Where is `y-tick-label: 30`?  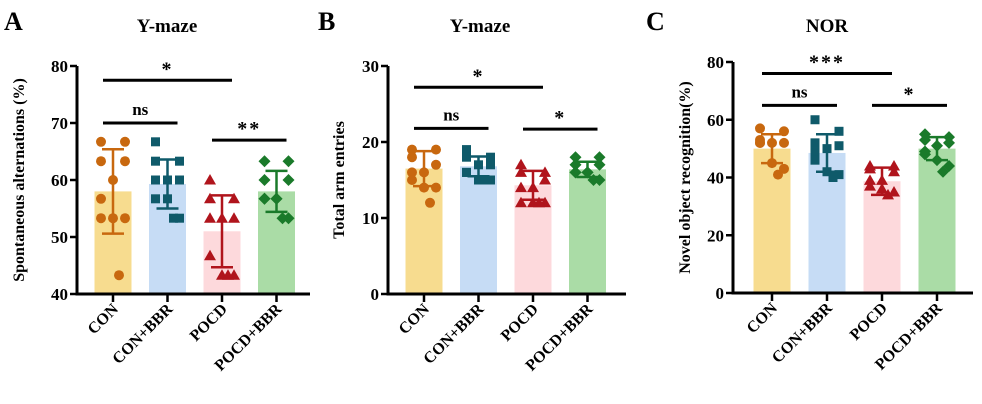 y-tick-label: 30 is located at coordinates (370, 66).